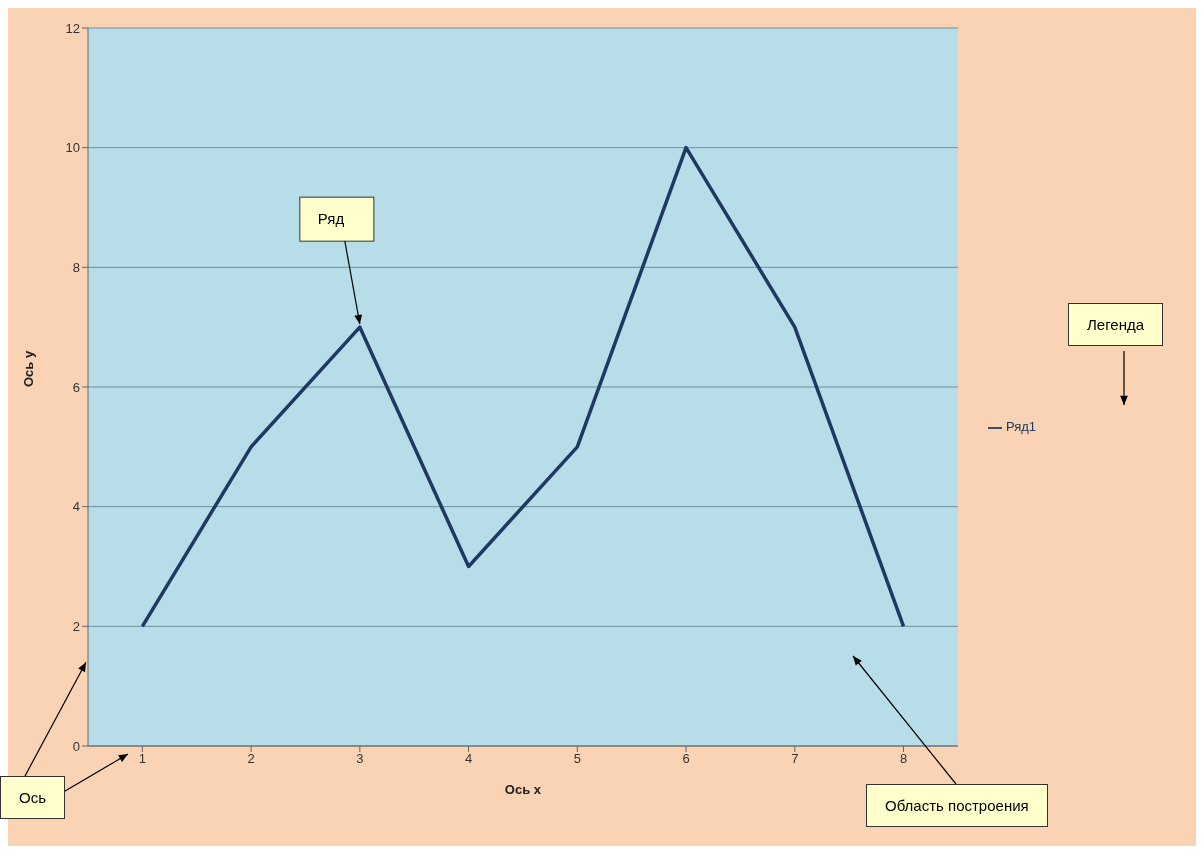  Describe the element at coordinates (957, 805) in the screenshot. I see `text: Область построения` at that location.